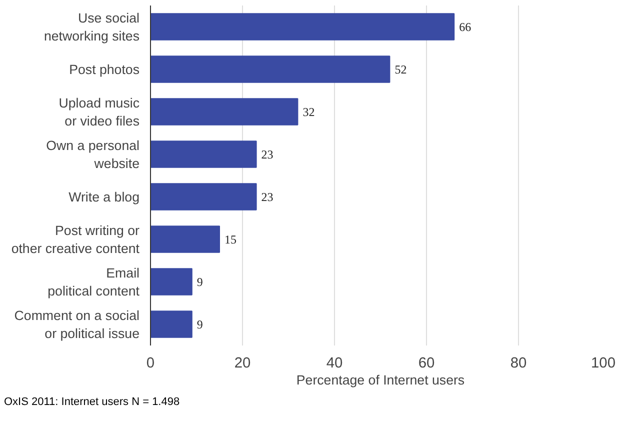 This screenshot has height=425, width=623. Describe the element at coordinates (150, 364) in the screenshot. I see `x-tick-label: 0` at that location.